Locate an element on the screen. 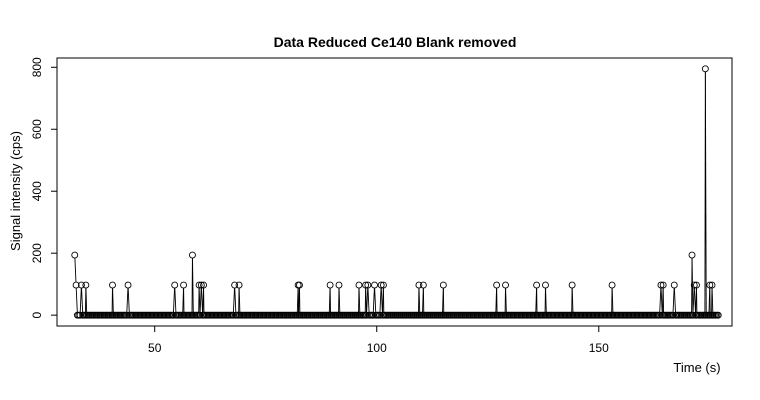 This screenshot has height=400, width=760. x-tick-label: 50 is located at coordinates (155, 348).